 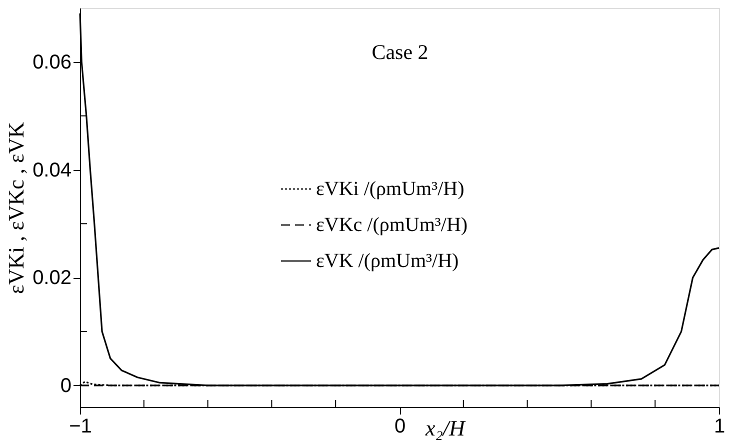 I want to click on legend-label: εVKc /(ρmUm³/H), so click(x=392, y=225).